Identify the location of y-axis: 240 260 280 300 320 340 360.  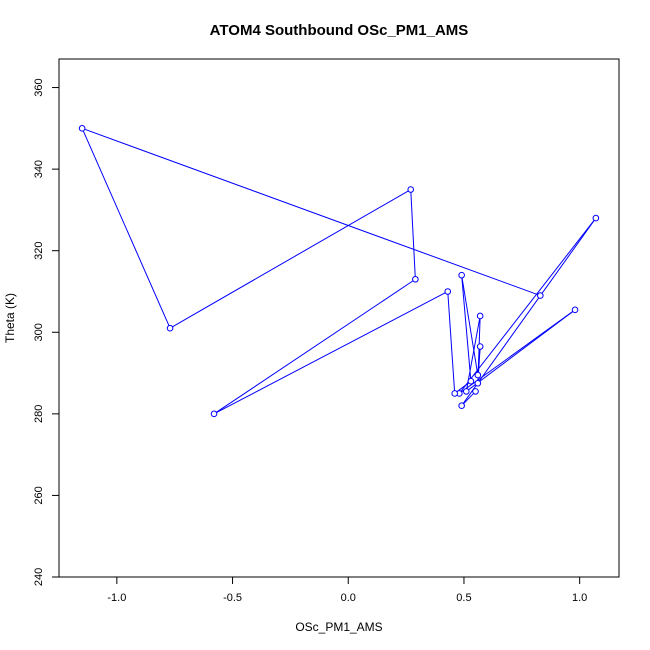
(46, 332).